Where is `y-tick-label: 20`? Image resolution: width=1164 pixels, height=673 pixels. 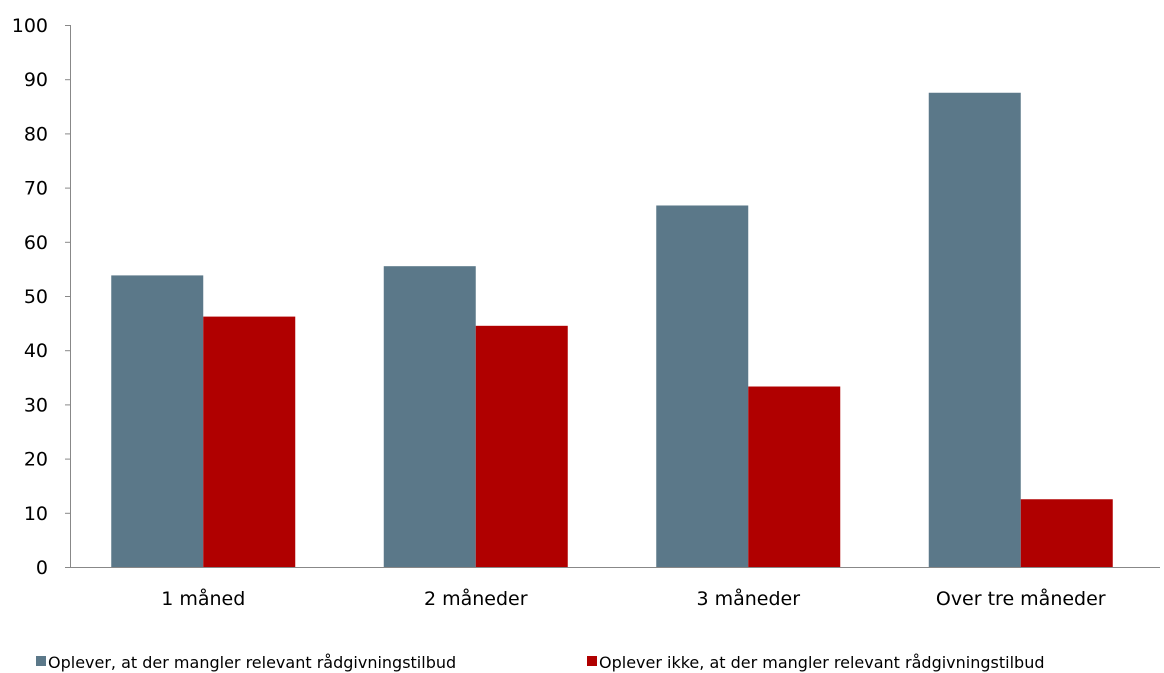 y-tick-label: 20 is located at coordinates (36, 460).